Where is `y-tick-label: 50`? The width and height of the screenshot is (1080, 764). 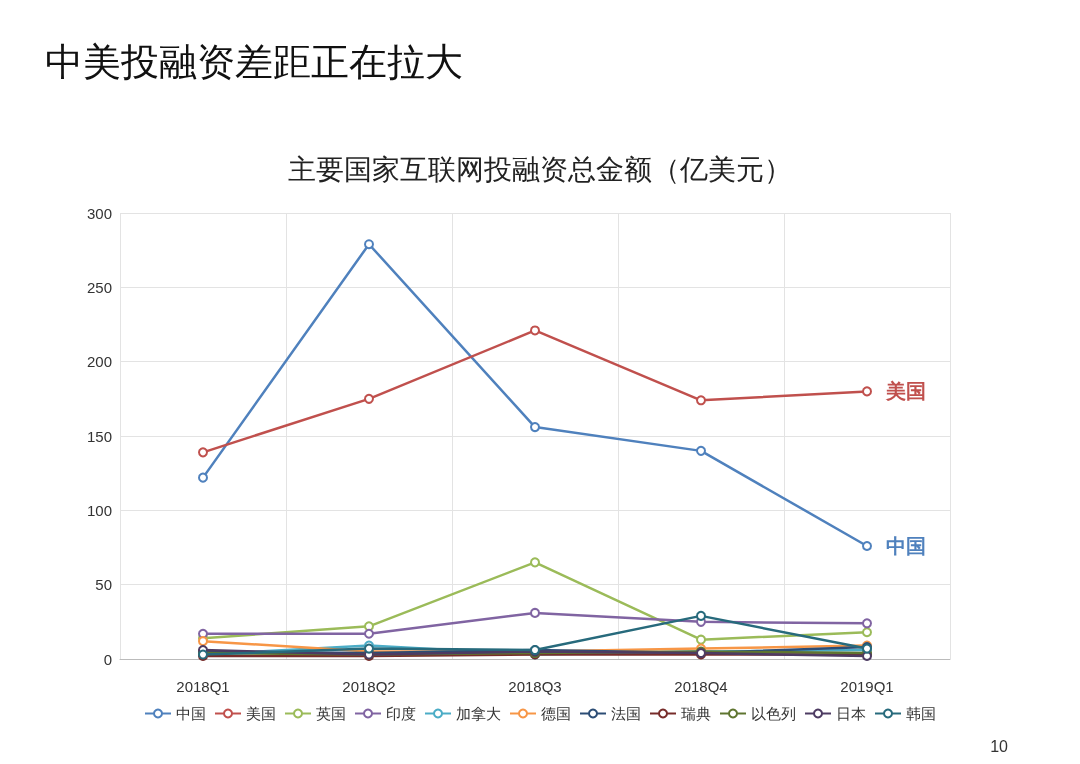
y-tick-label: 50 is located at coordinates (103, 585).